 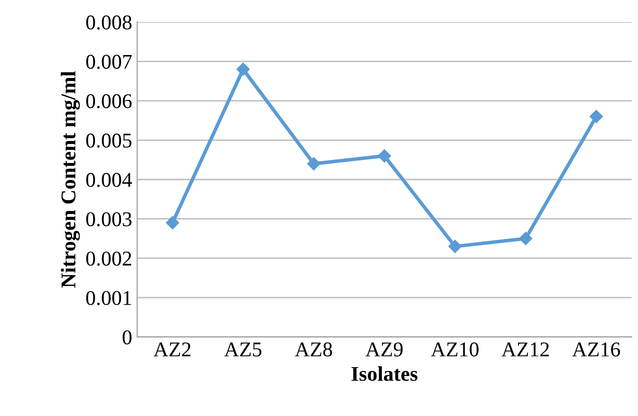 What do you see at coordinates (385, 373) in the screenshot?
I see `x-axis-title: Isolates` at bounding box center [385, 373].